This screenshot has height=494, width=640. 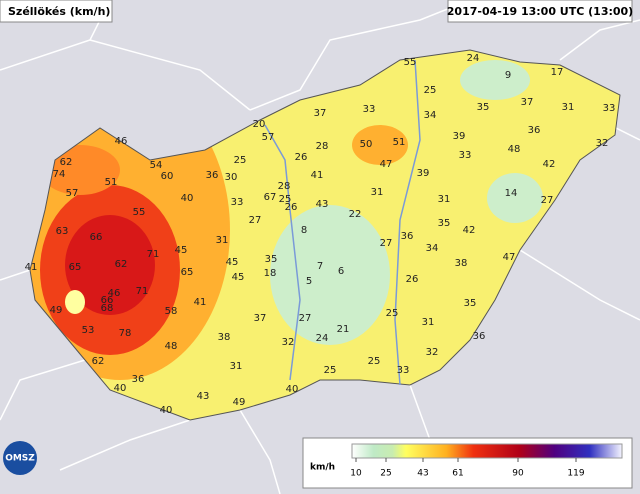 What do you see at coordinates (366, 144) in the screenshot?
I see `station-value: 50` at bounding box center [366, 144].